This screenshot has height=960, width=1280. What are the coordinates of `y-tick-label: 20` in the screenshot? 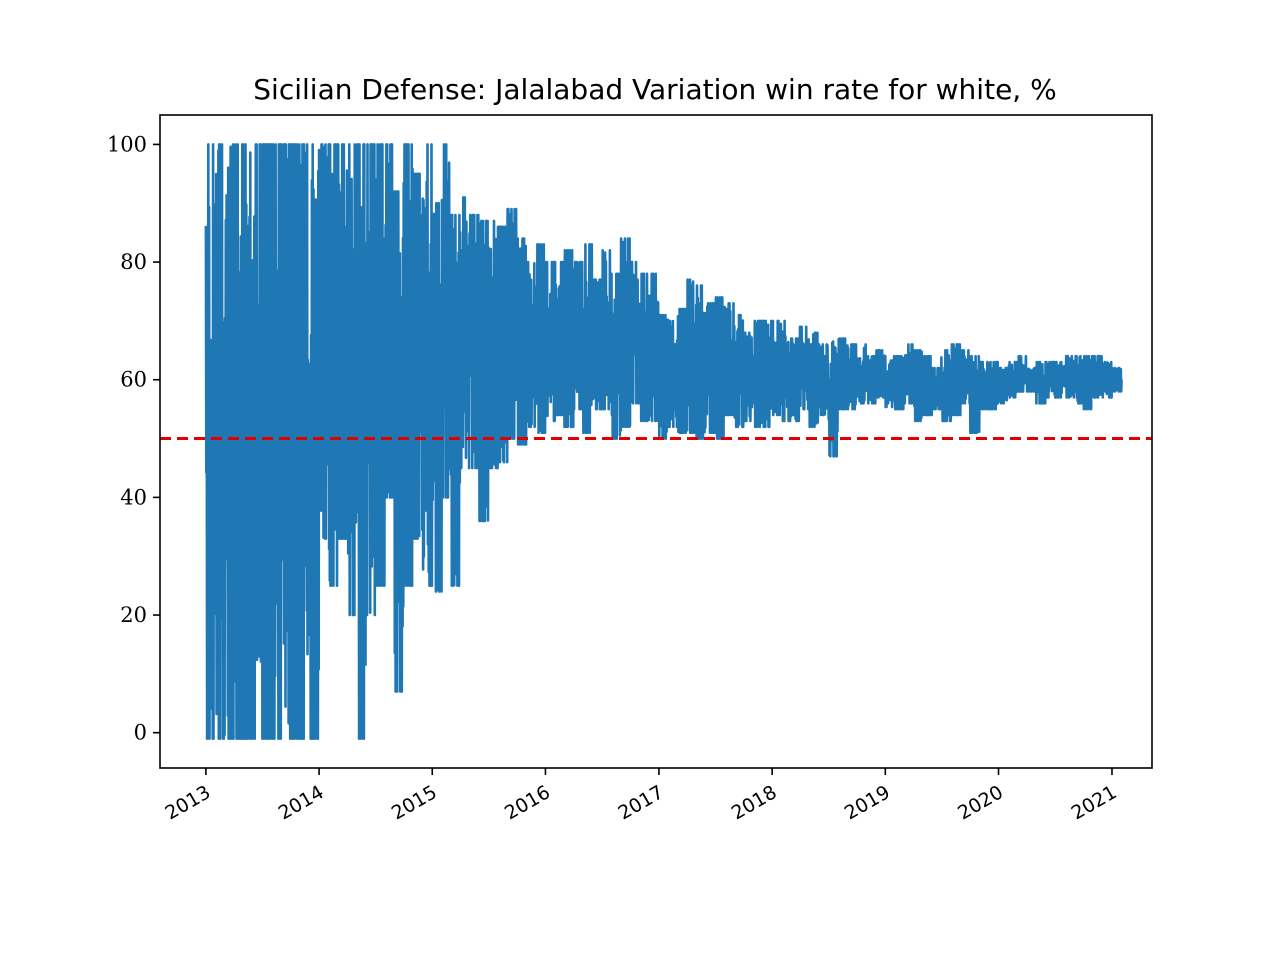 It's located at (133, 615).